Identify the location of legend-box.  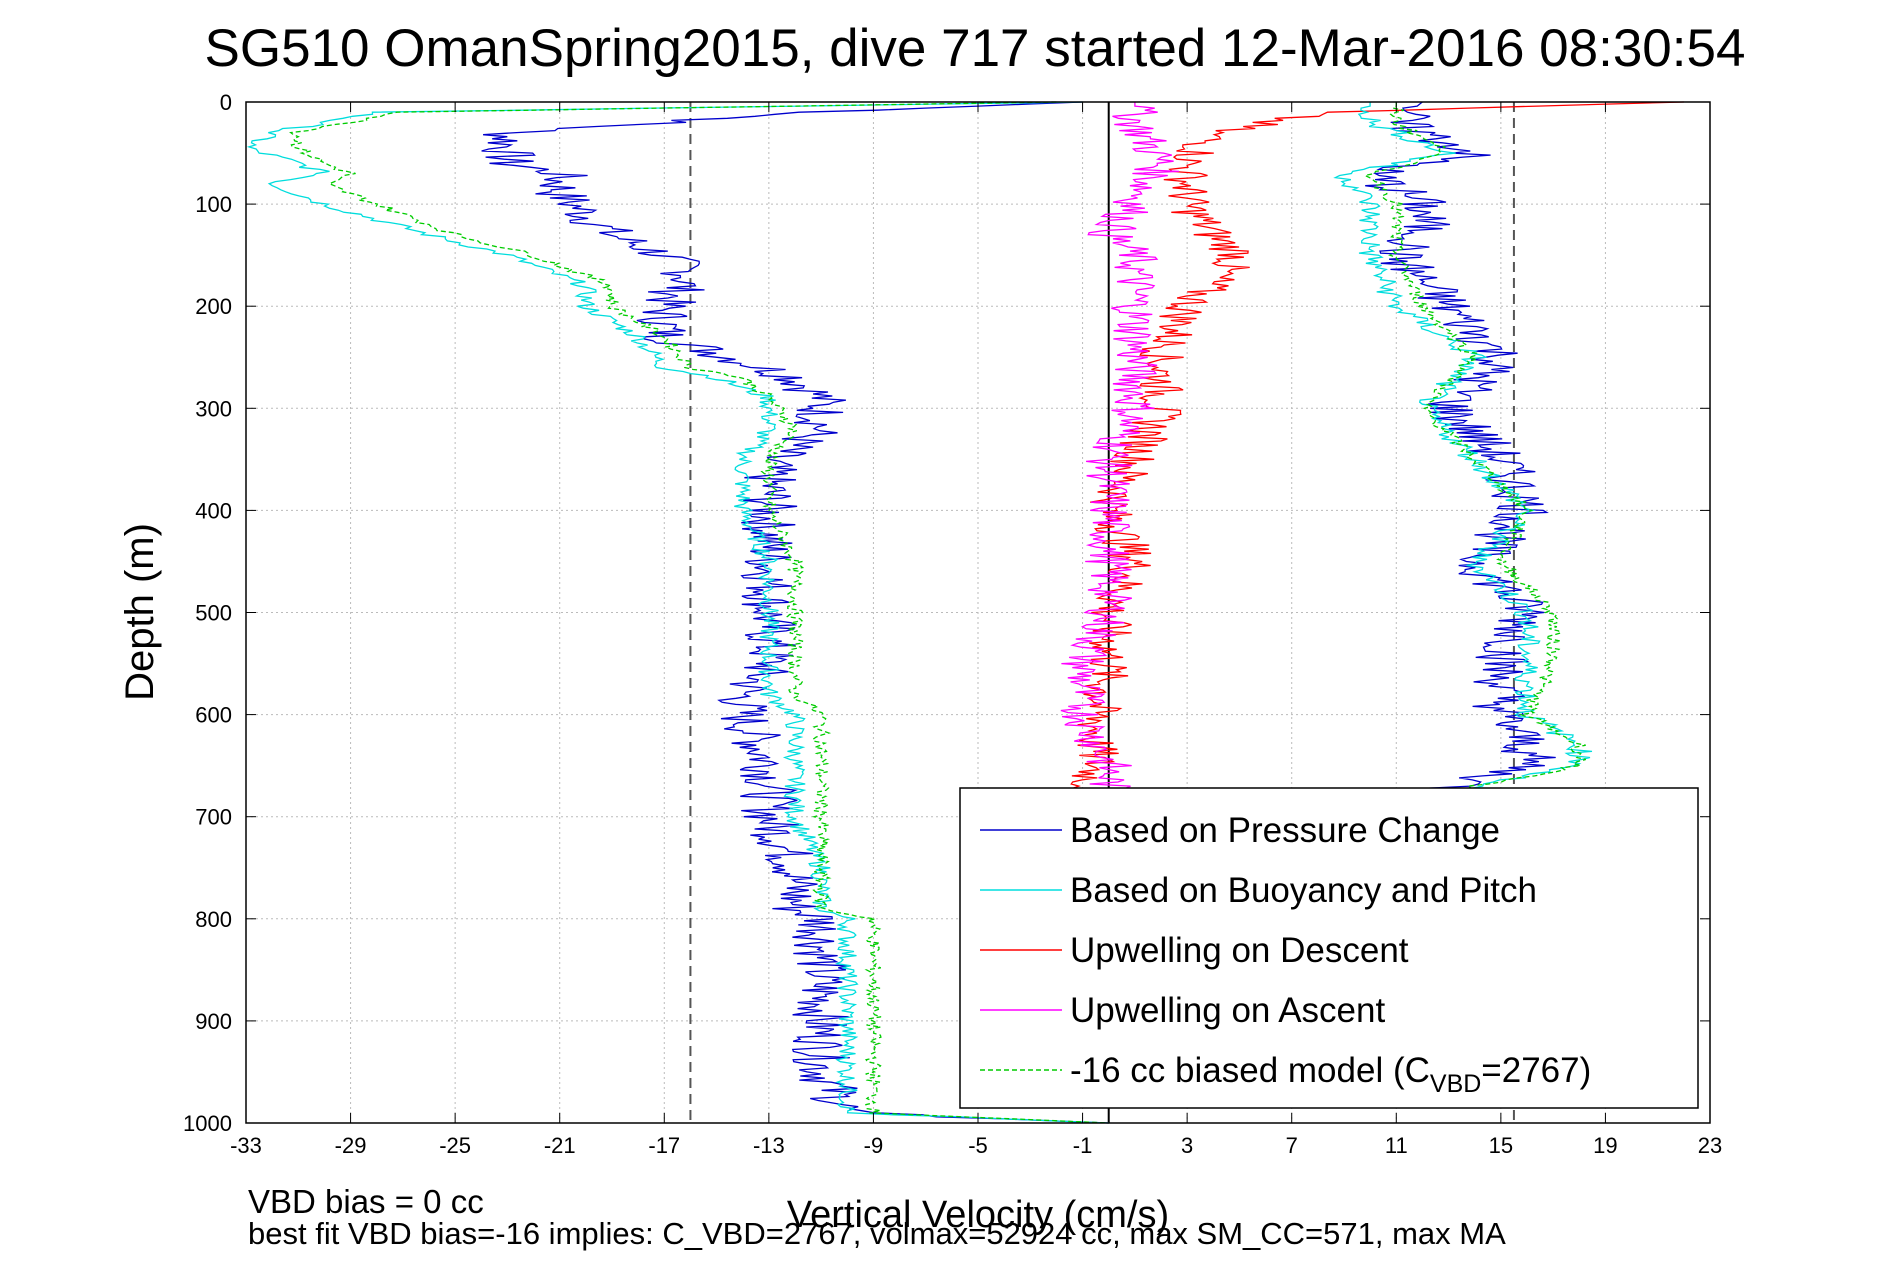
(1329, 948).